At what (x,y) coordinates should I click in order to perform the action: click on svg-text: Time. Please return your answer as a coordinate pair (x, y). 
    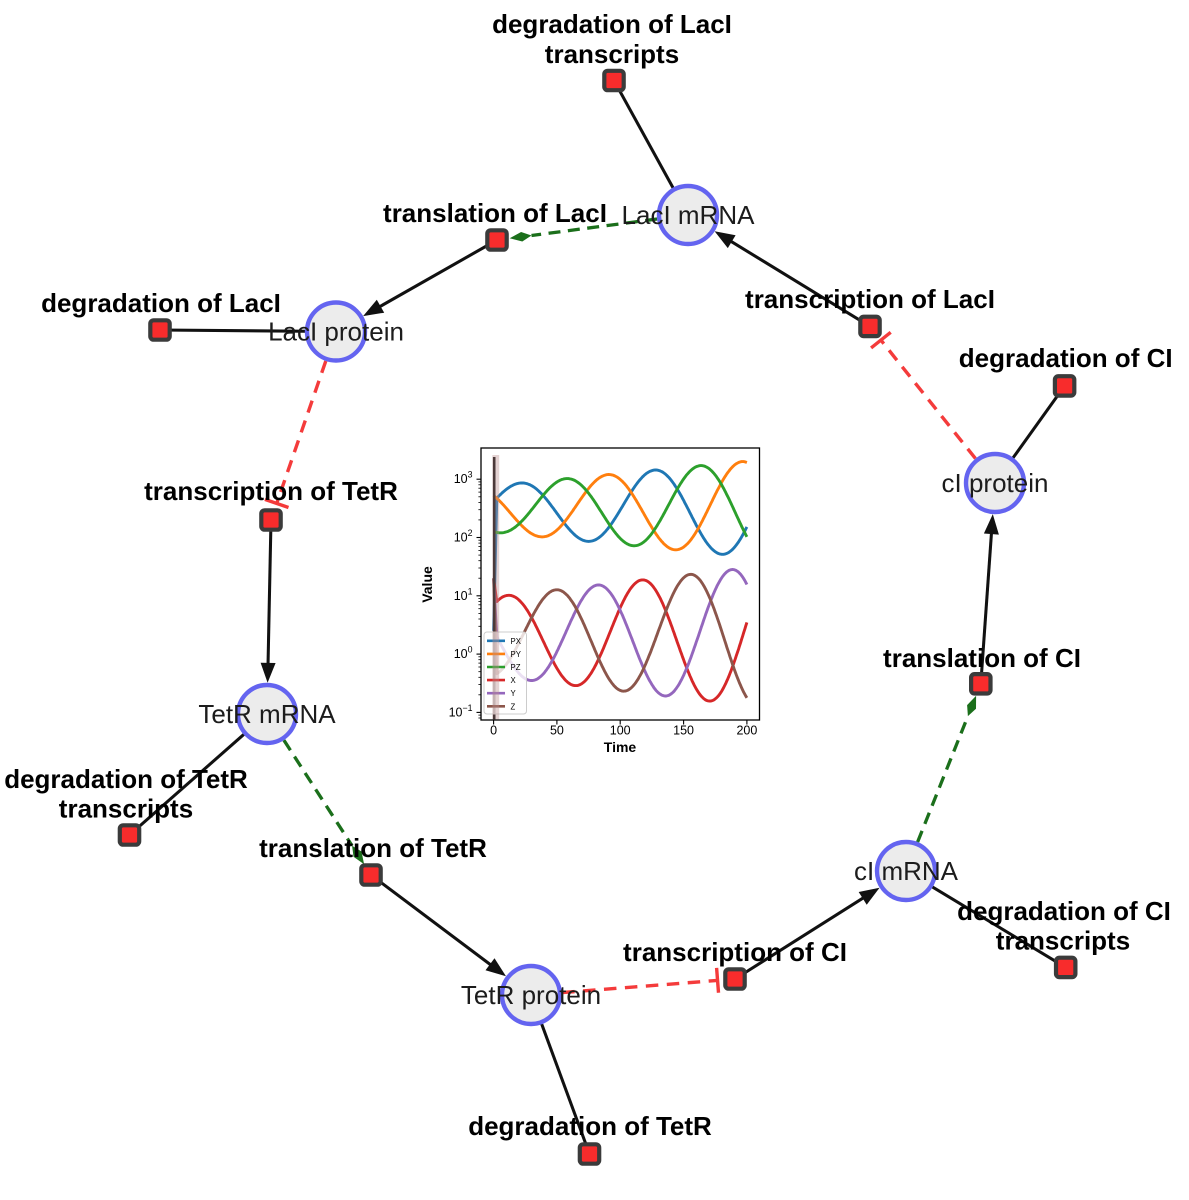
    Looking at the image, I should click on (620, 747).